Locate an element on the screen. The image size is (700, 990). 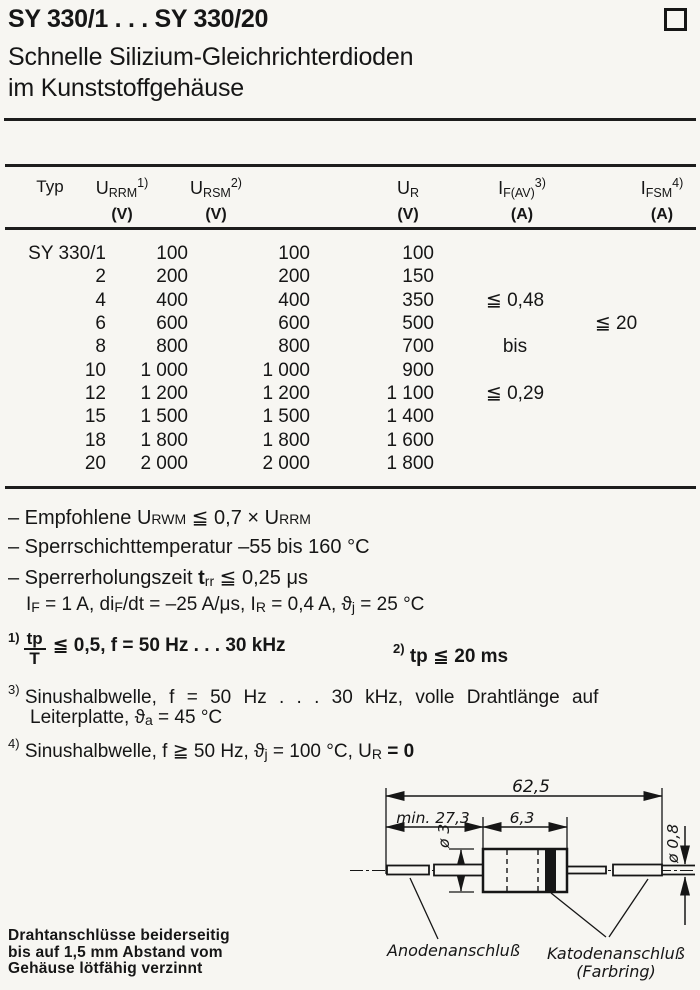
cell-ur: 1 400 is located at coordinates (410, 416).